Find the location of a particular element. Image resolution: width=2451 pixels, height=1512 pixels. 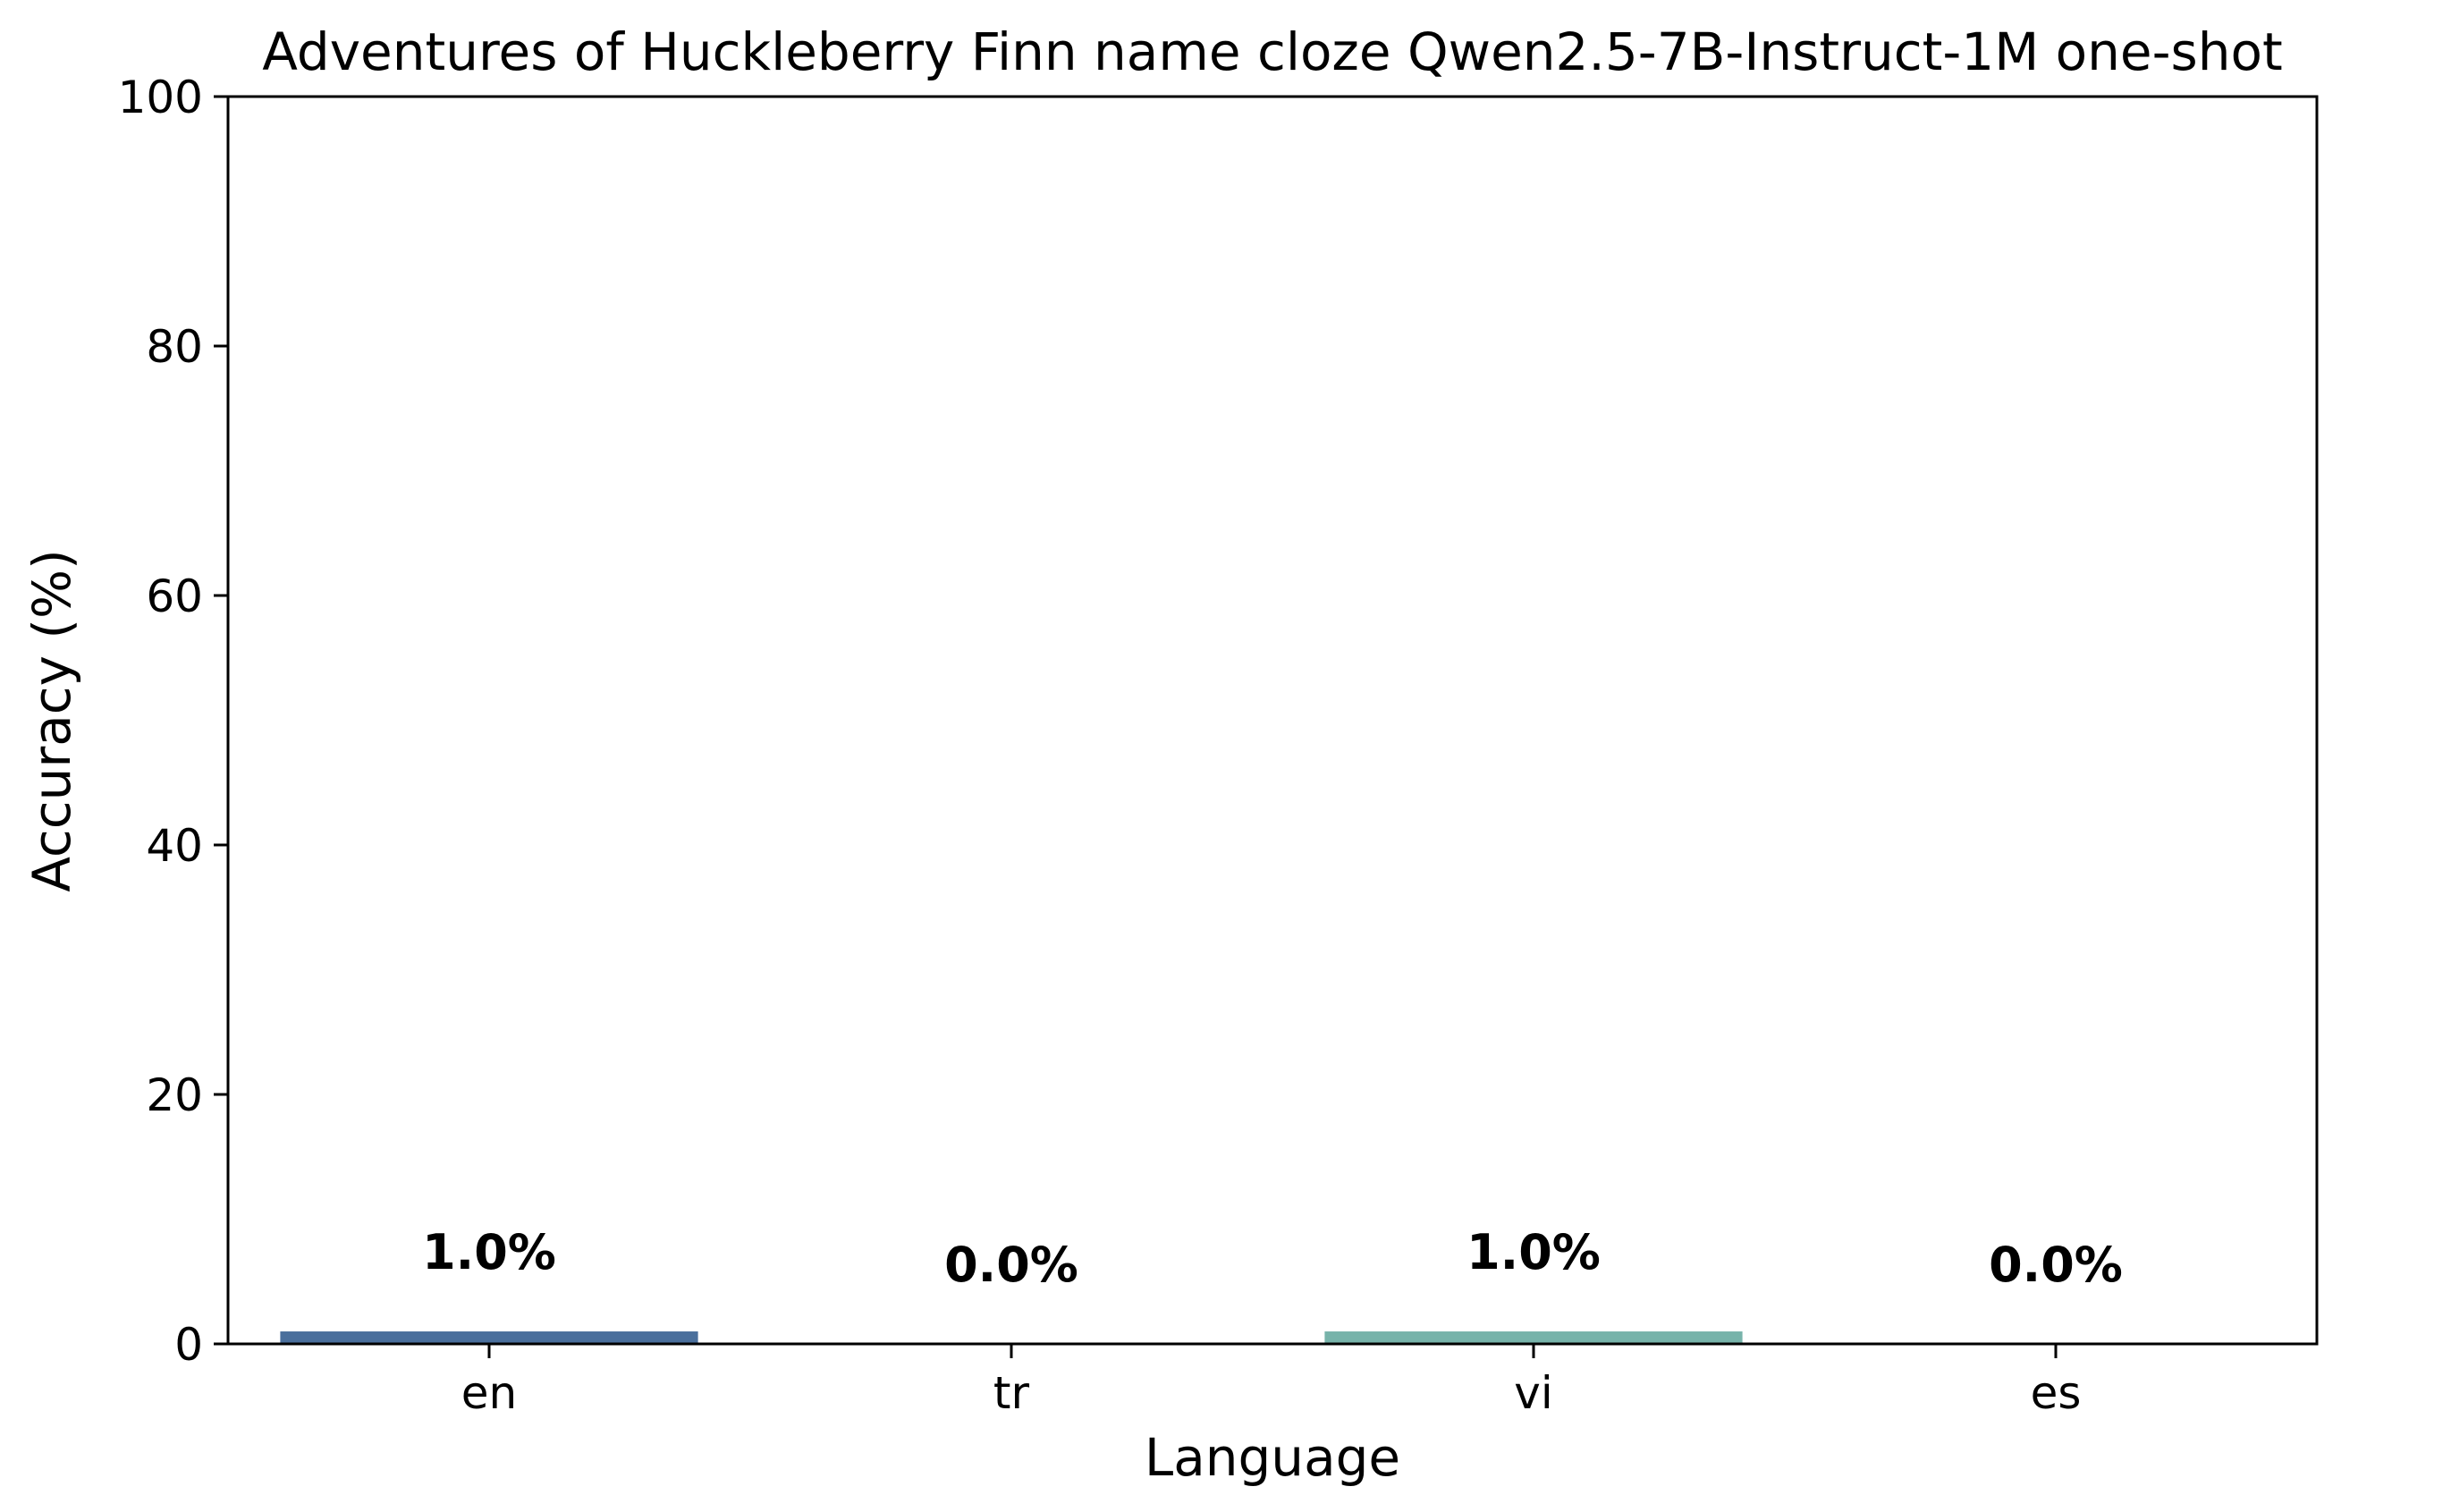

x-axis-ticks: en tr vi es is located at coordinates (1271, 1382).